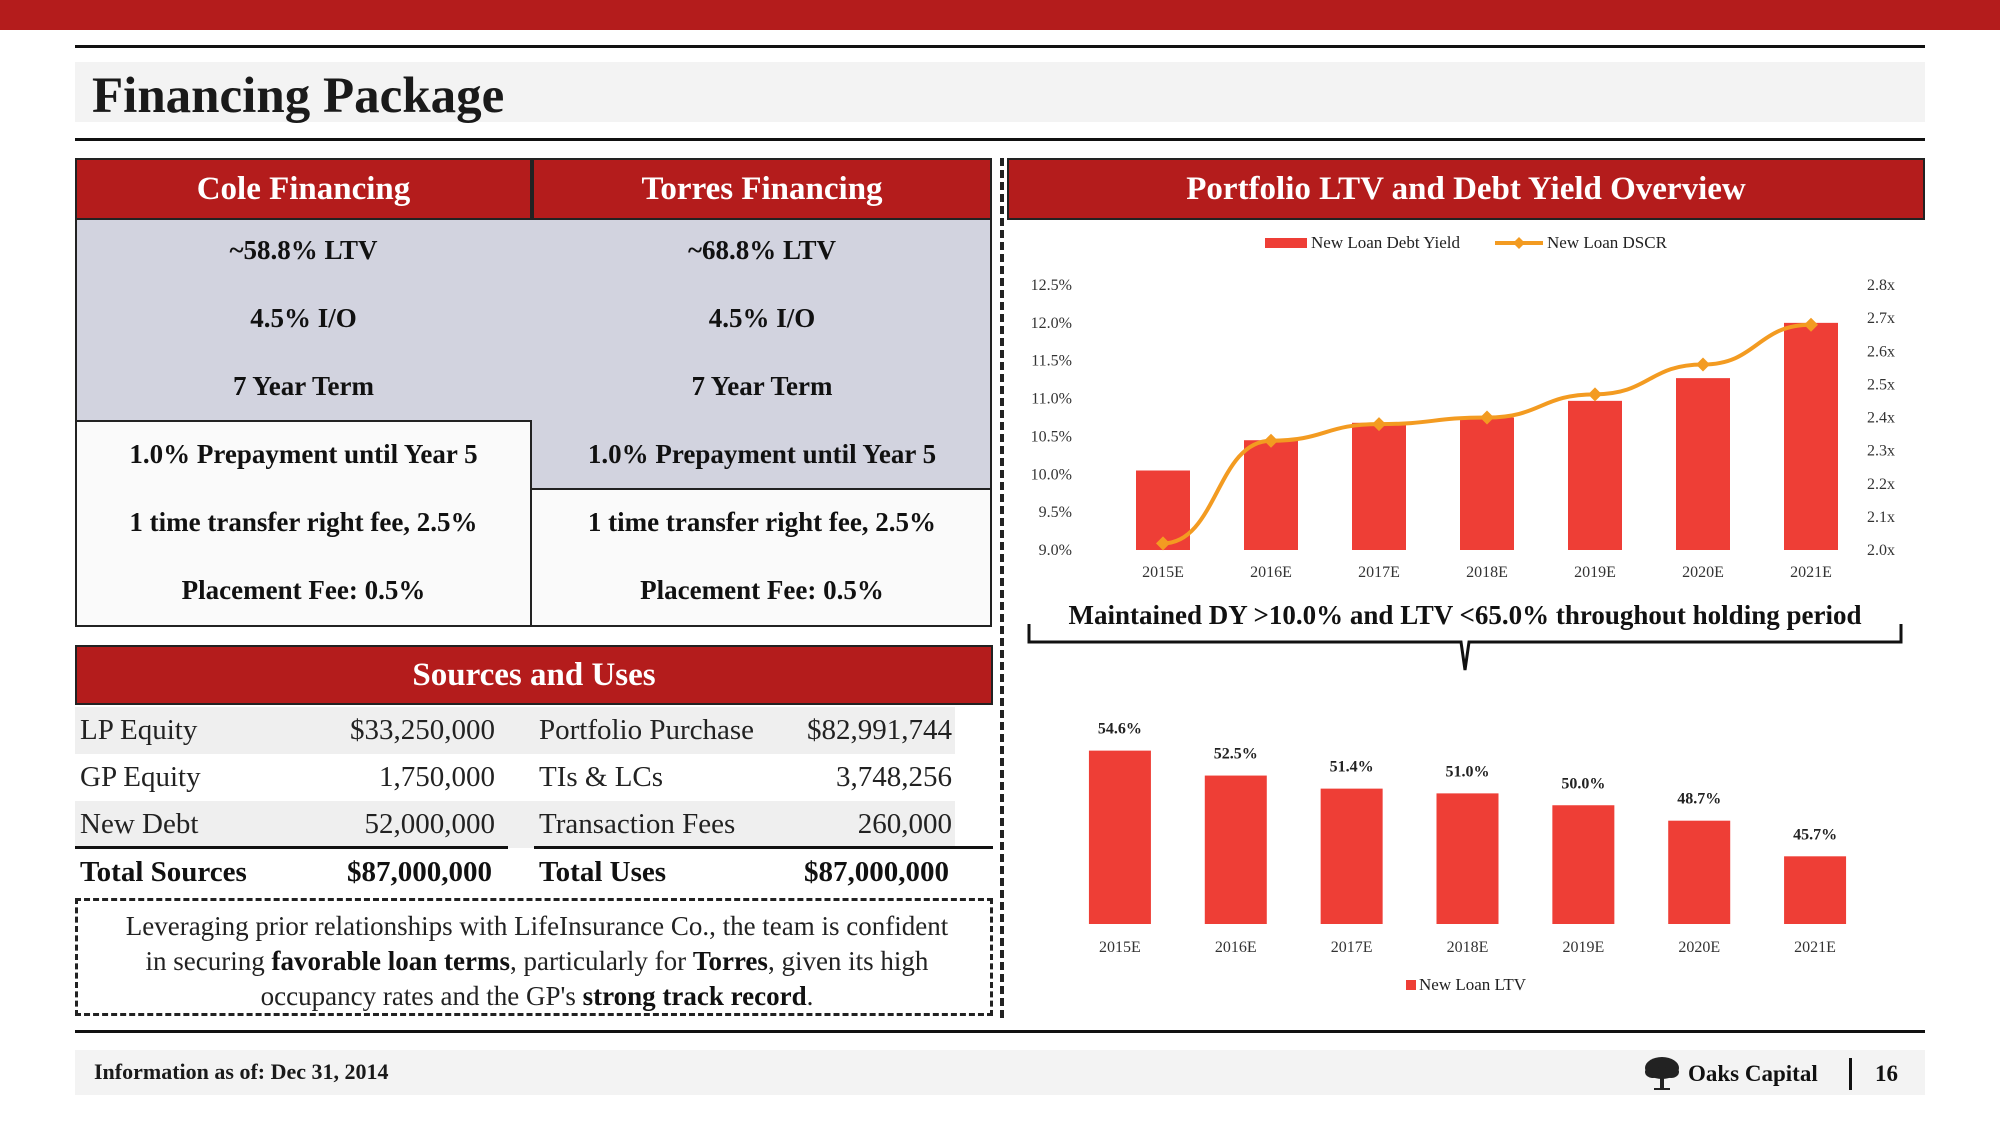 This screenshot has width=2000, height=1125. I want to click on y-axis-right-tick: 2.8x, so click(1881, 285).